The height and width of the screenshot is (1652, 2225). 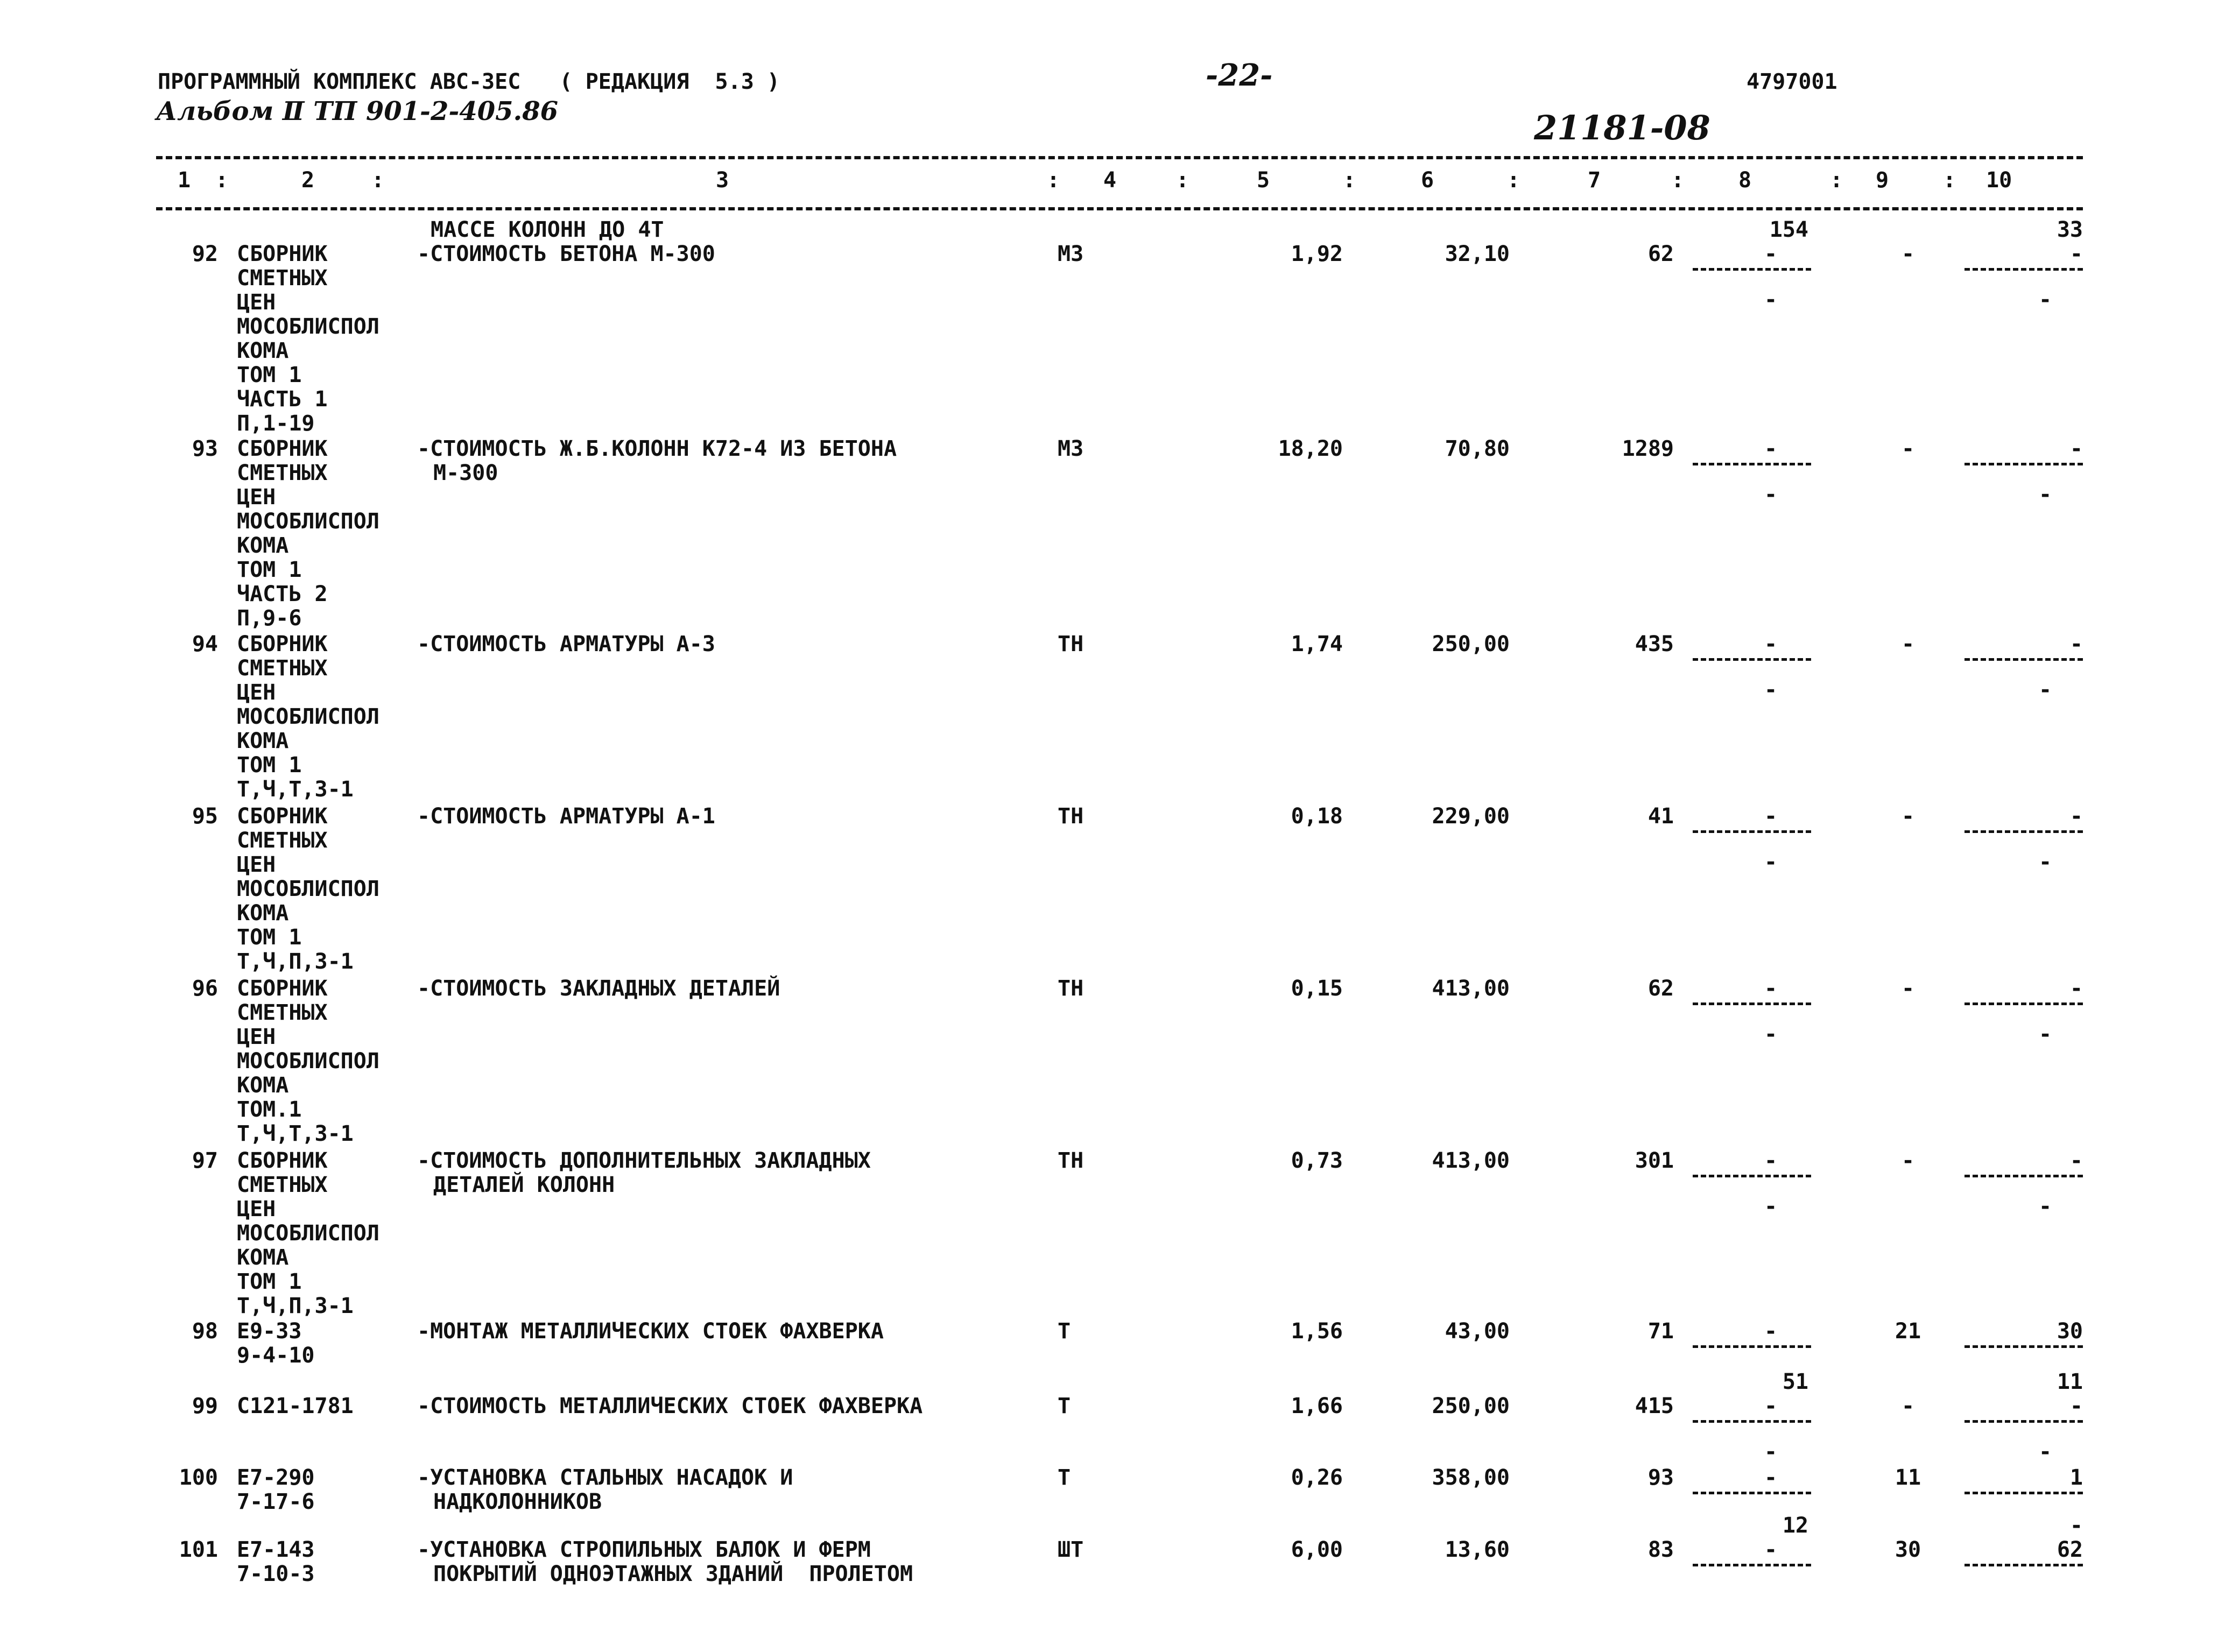 What do you see at coordinates (465, 473) in the screenshot?
I see `work-description: М-300` at bounding box center [465, 473].